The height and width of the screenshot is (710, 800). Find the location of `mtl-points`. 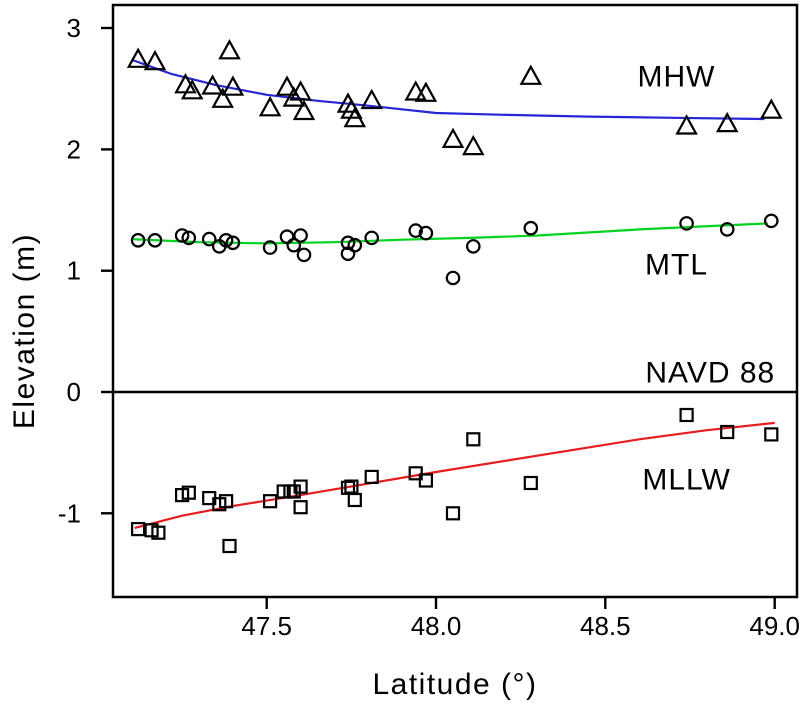

mtl-points is located at coordinates (454, 249).